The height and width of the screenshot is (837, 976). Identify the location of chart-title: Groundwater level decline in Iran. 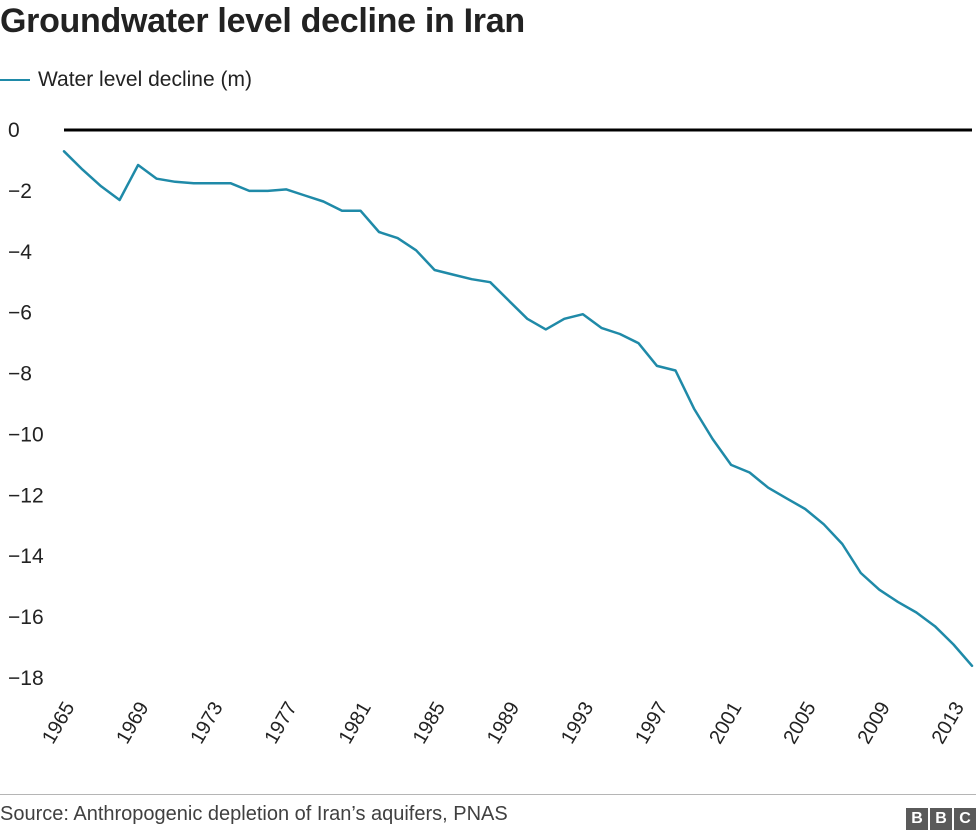
(262, 21).